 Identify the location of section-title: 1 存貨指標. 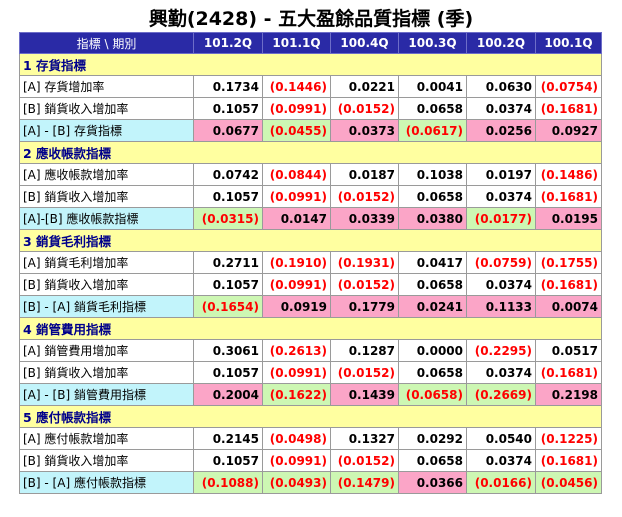
(310, 64).